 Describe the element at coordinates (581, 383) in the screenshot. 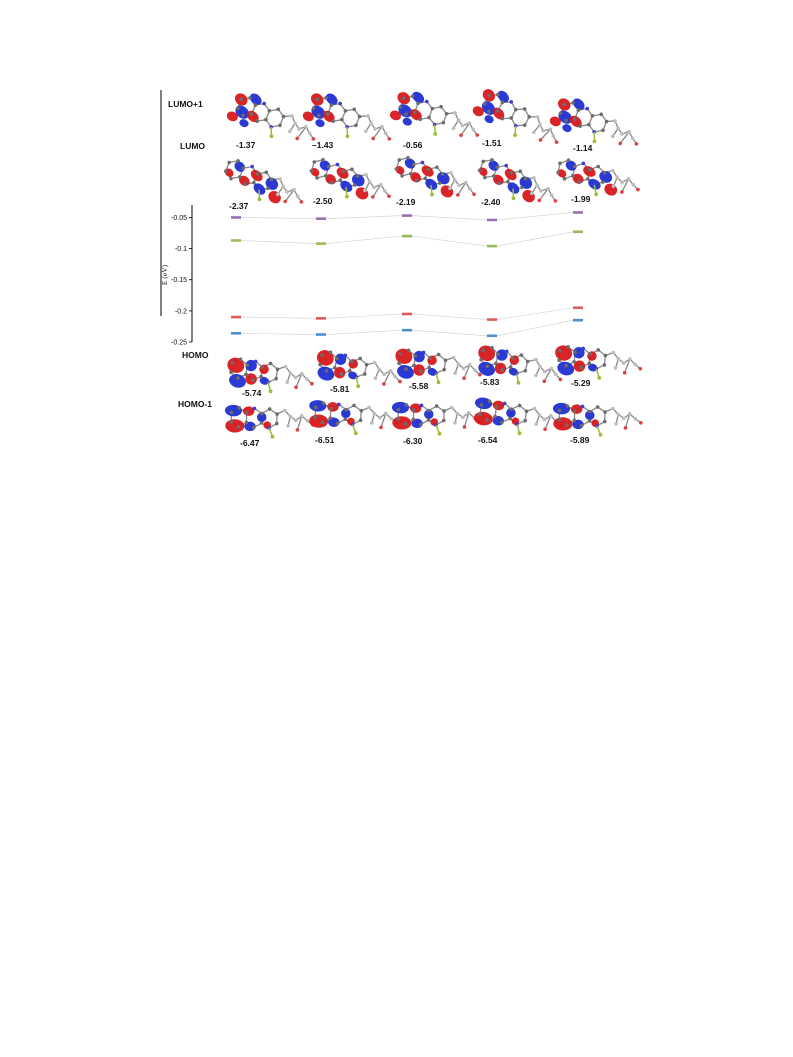

I see `energy-homo-5: -5.29` at that location.